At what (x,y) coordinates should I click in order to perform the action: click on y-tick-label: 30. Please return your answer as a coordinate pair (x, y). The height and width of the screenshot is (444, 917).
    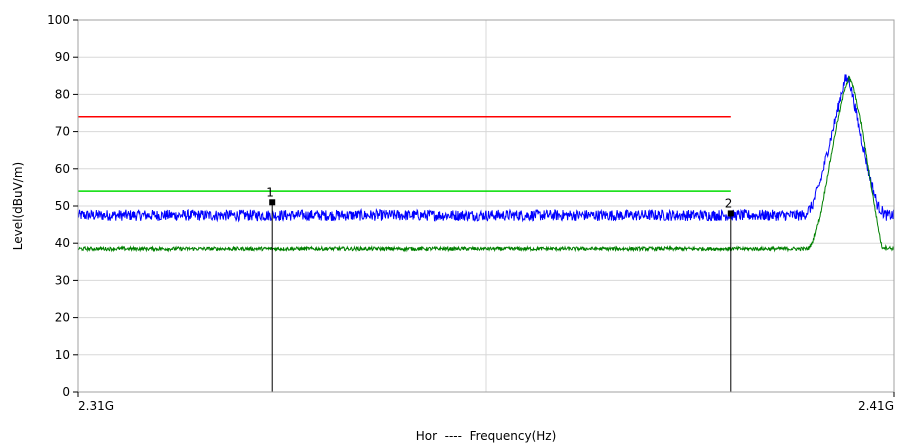
    Looking at the image, I should click on (62, 280).